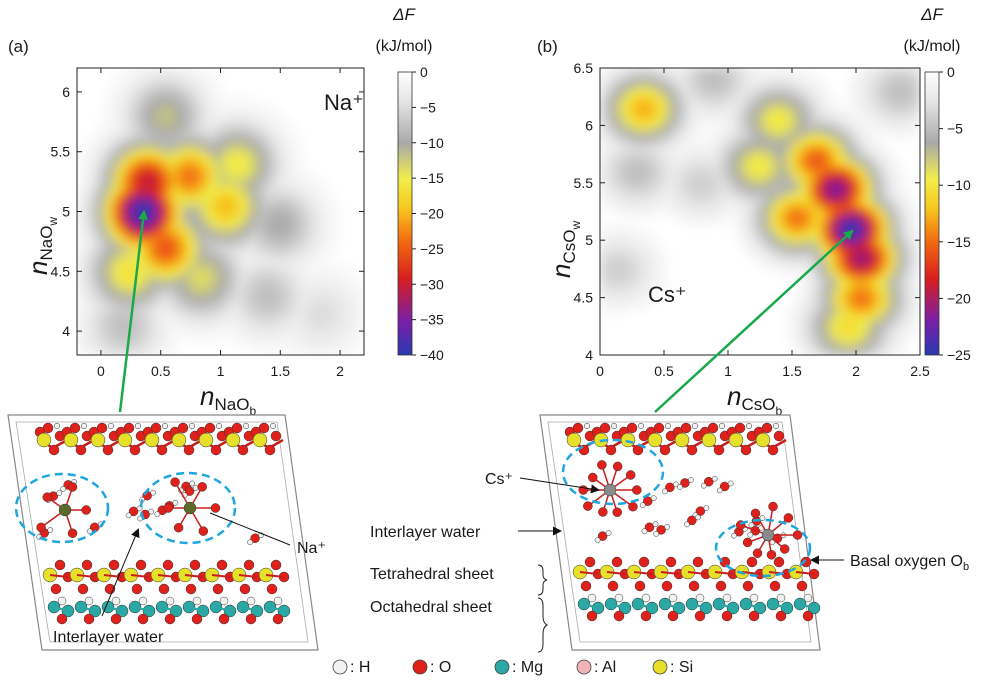 Image resolution: width=1000 pixels, height=682 pixels. I want to click on y-tick-label: 5, so click(589, 240).